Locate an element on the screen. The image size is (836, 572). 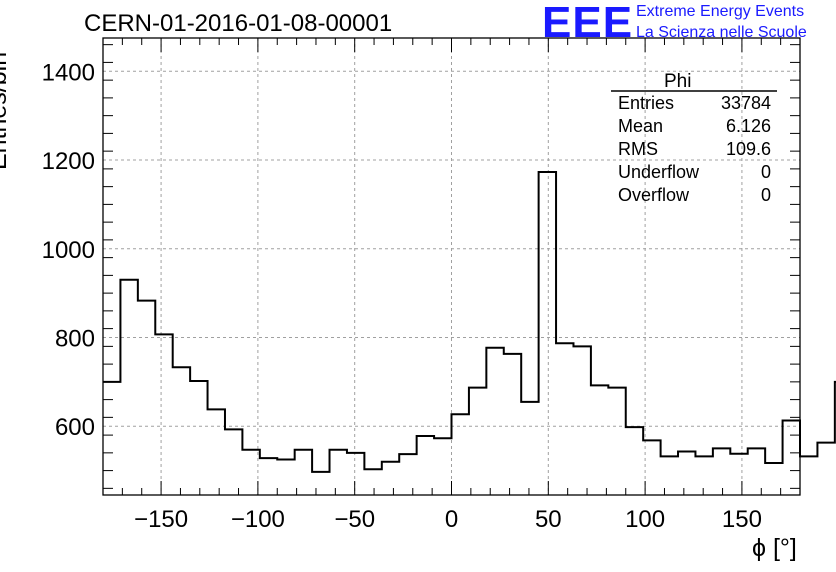
stats-value: 6.126 is located at coordinates (748, 126).